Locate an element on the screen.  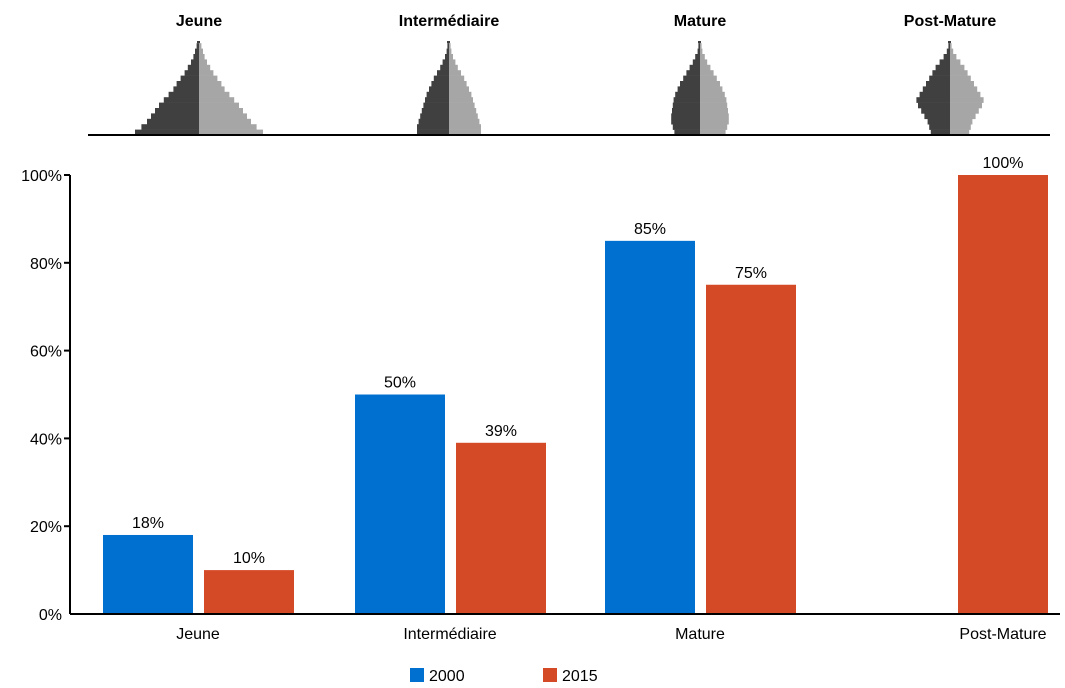
pyramid-title: Jeune is located at coordinates (199, 21).